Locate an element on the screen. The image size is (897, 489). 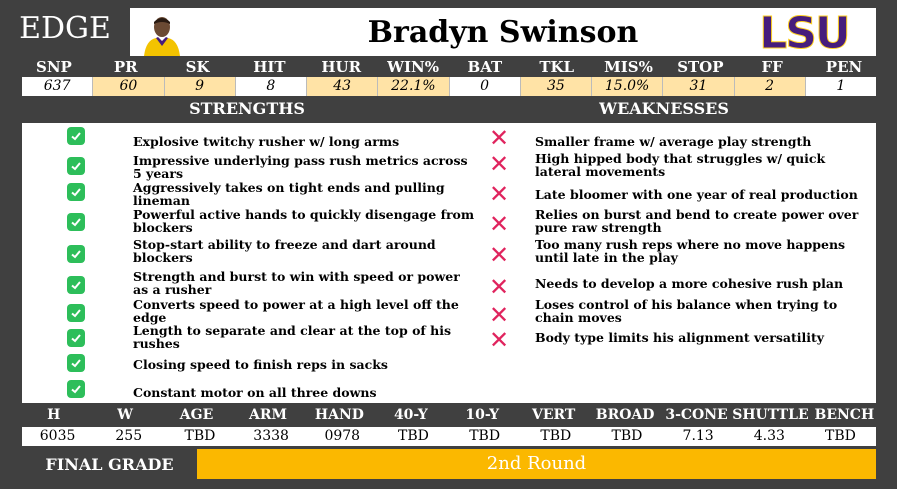
lsu-logo-icon: LSU is located at coordinates (805, 32).